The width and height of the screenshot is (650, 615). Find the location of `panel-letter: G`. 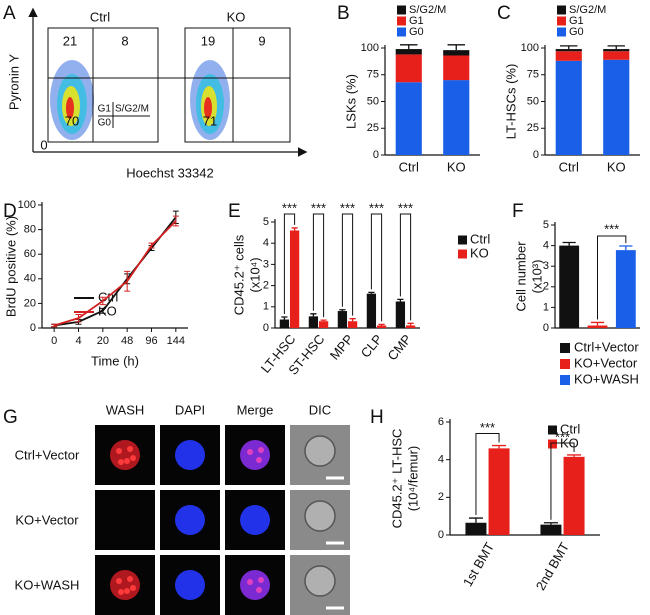

panel-letter: G is located at coordinates (10, 417).